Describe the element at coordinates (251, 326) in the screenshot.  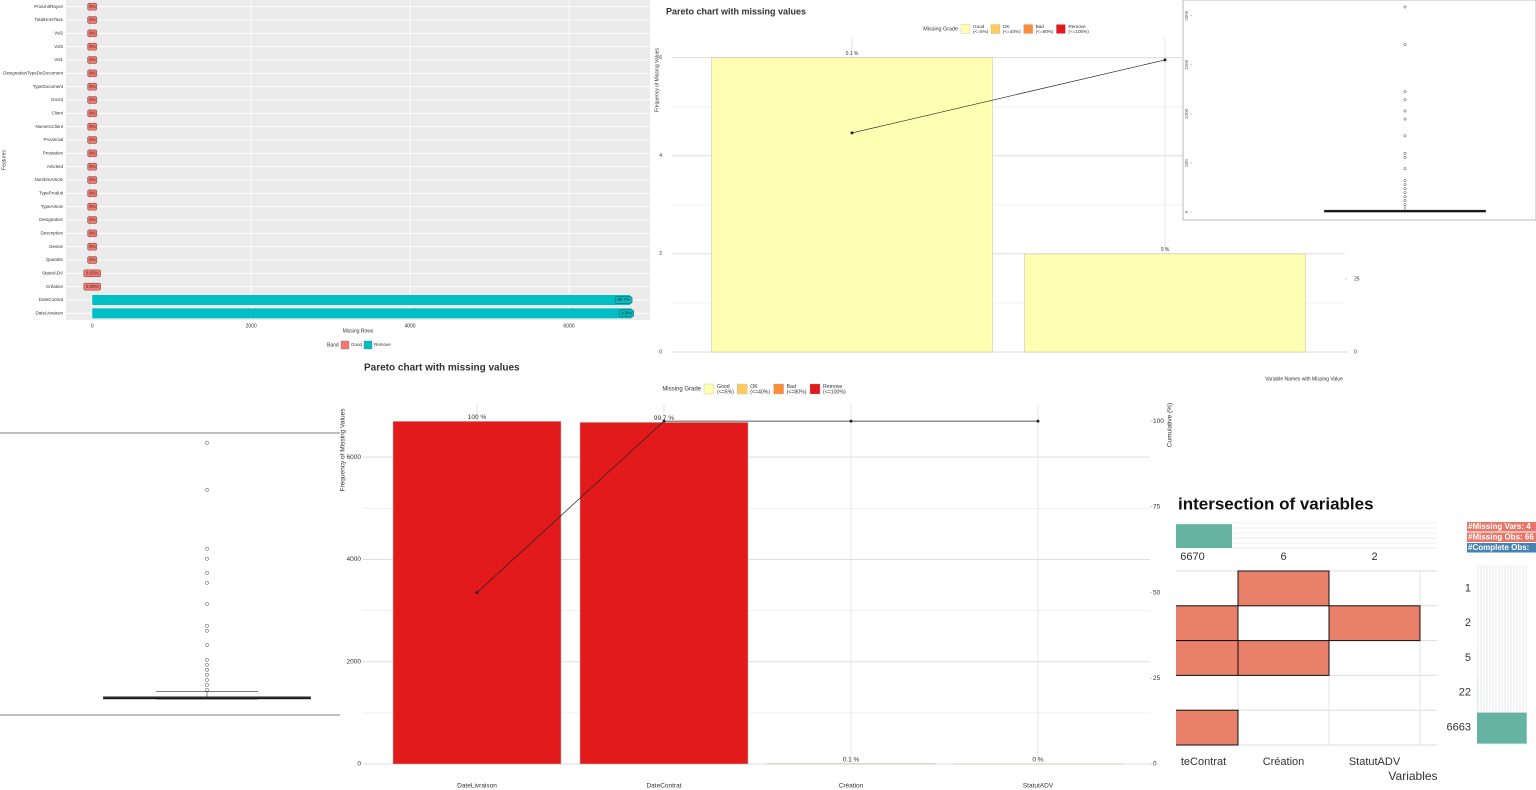
I see `x-tick-label: 2000` at that location.